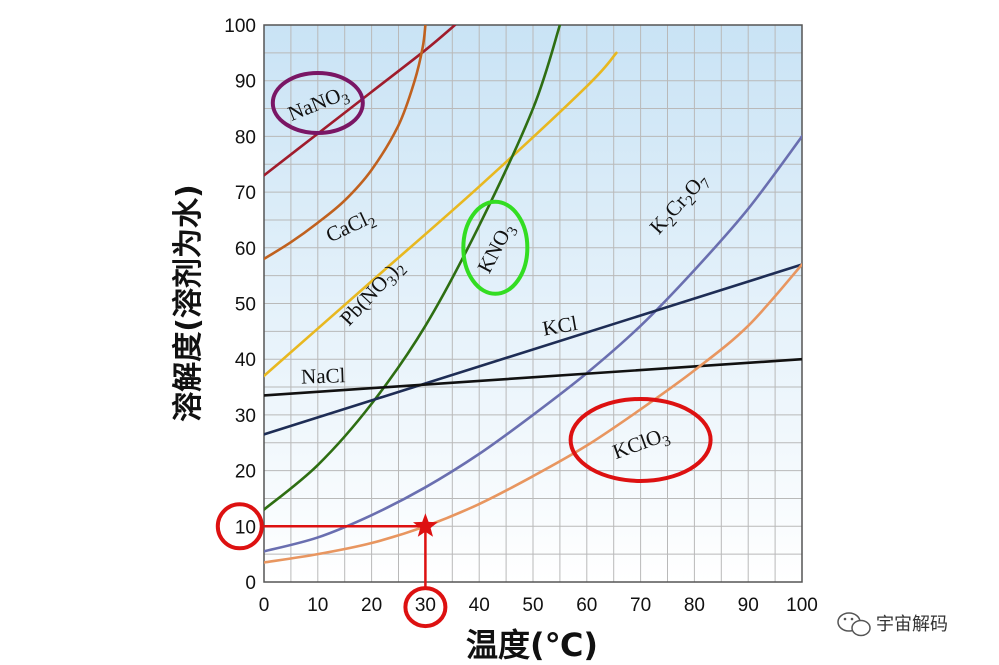 Image resolution: width=999 pixels, height=665 pixels. Describe the element at coordinates (245, 472) in the screenshot. I see `y-tick-label: 20` at that location.